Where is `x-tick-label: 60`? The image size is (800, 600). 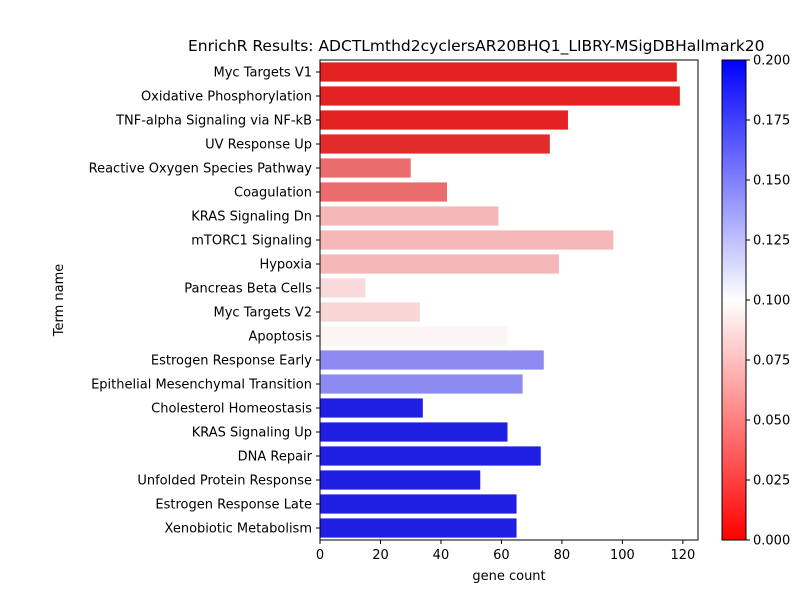
x-tick-label: 60 is located at coordinates (501, 555).